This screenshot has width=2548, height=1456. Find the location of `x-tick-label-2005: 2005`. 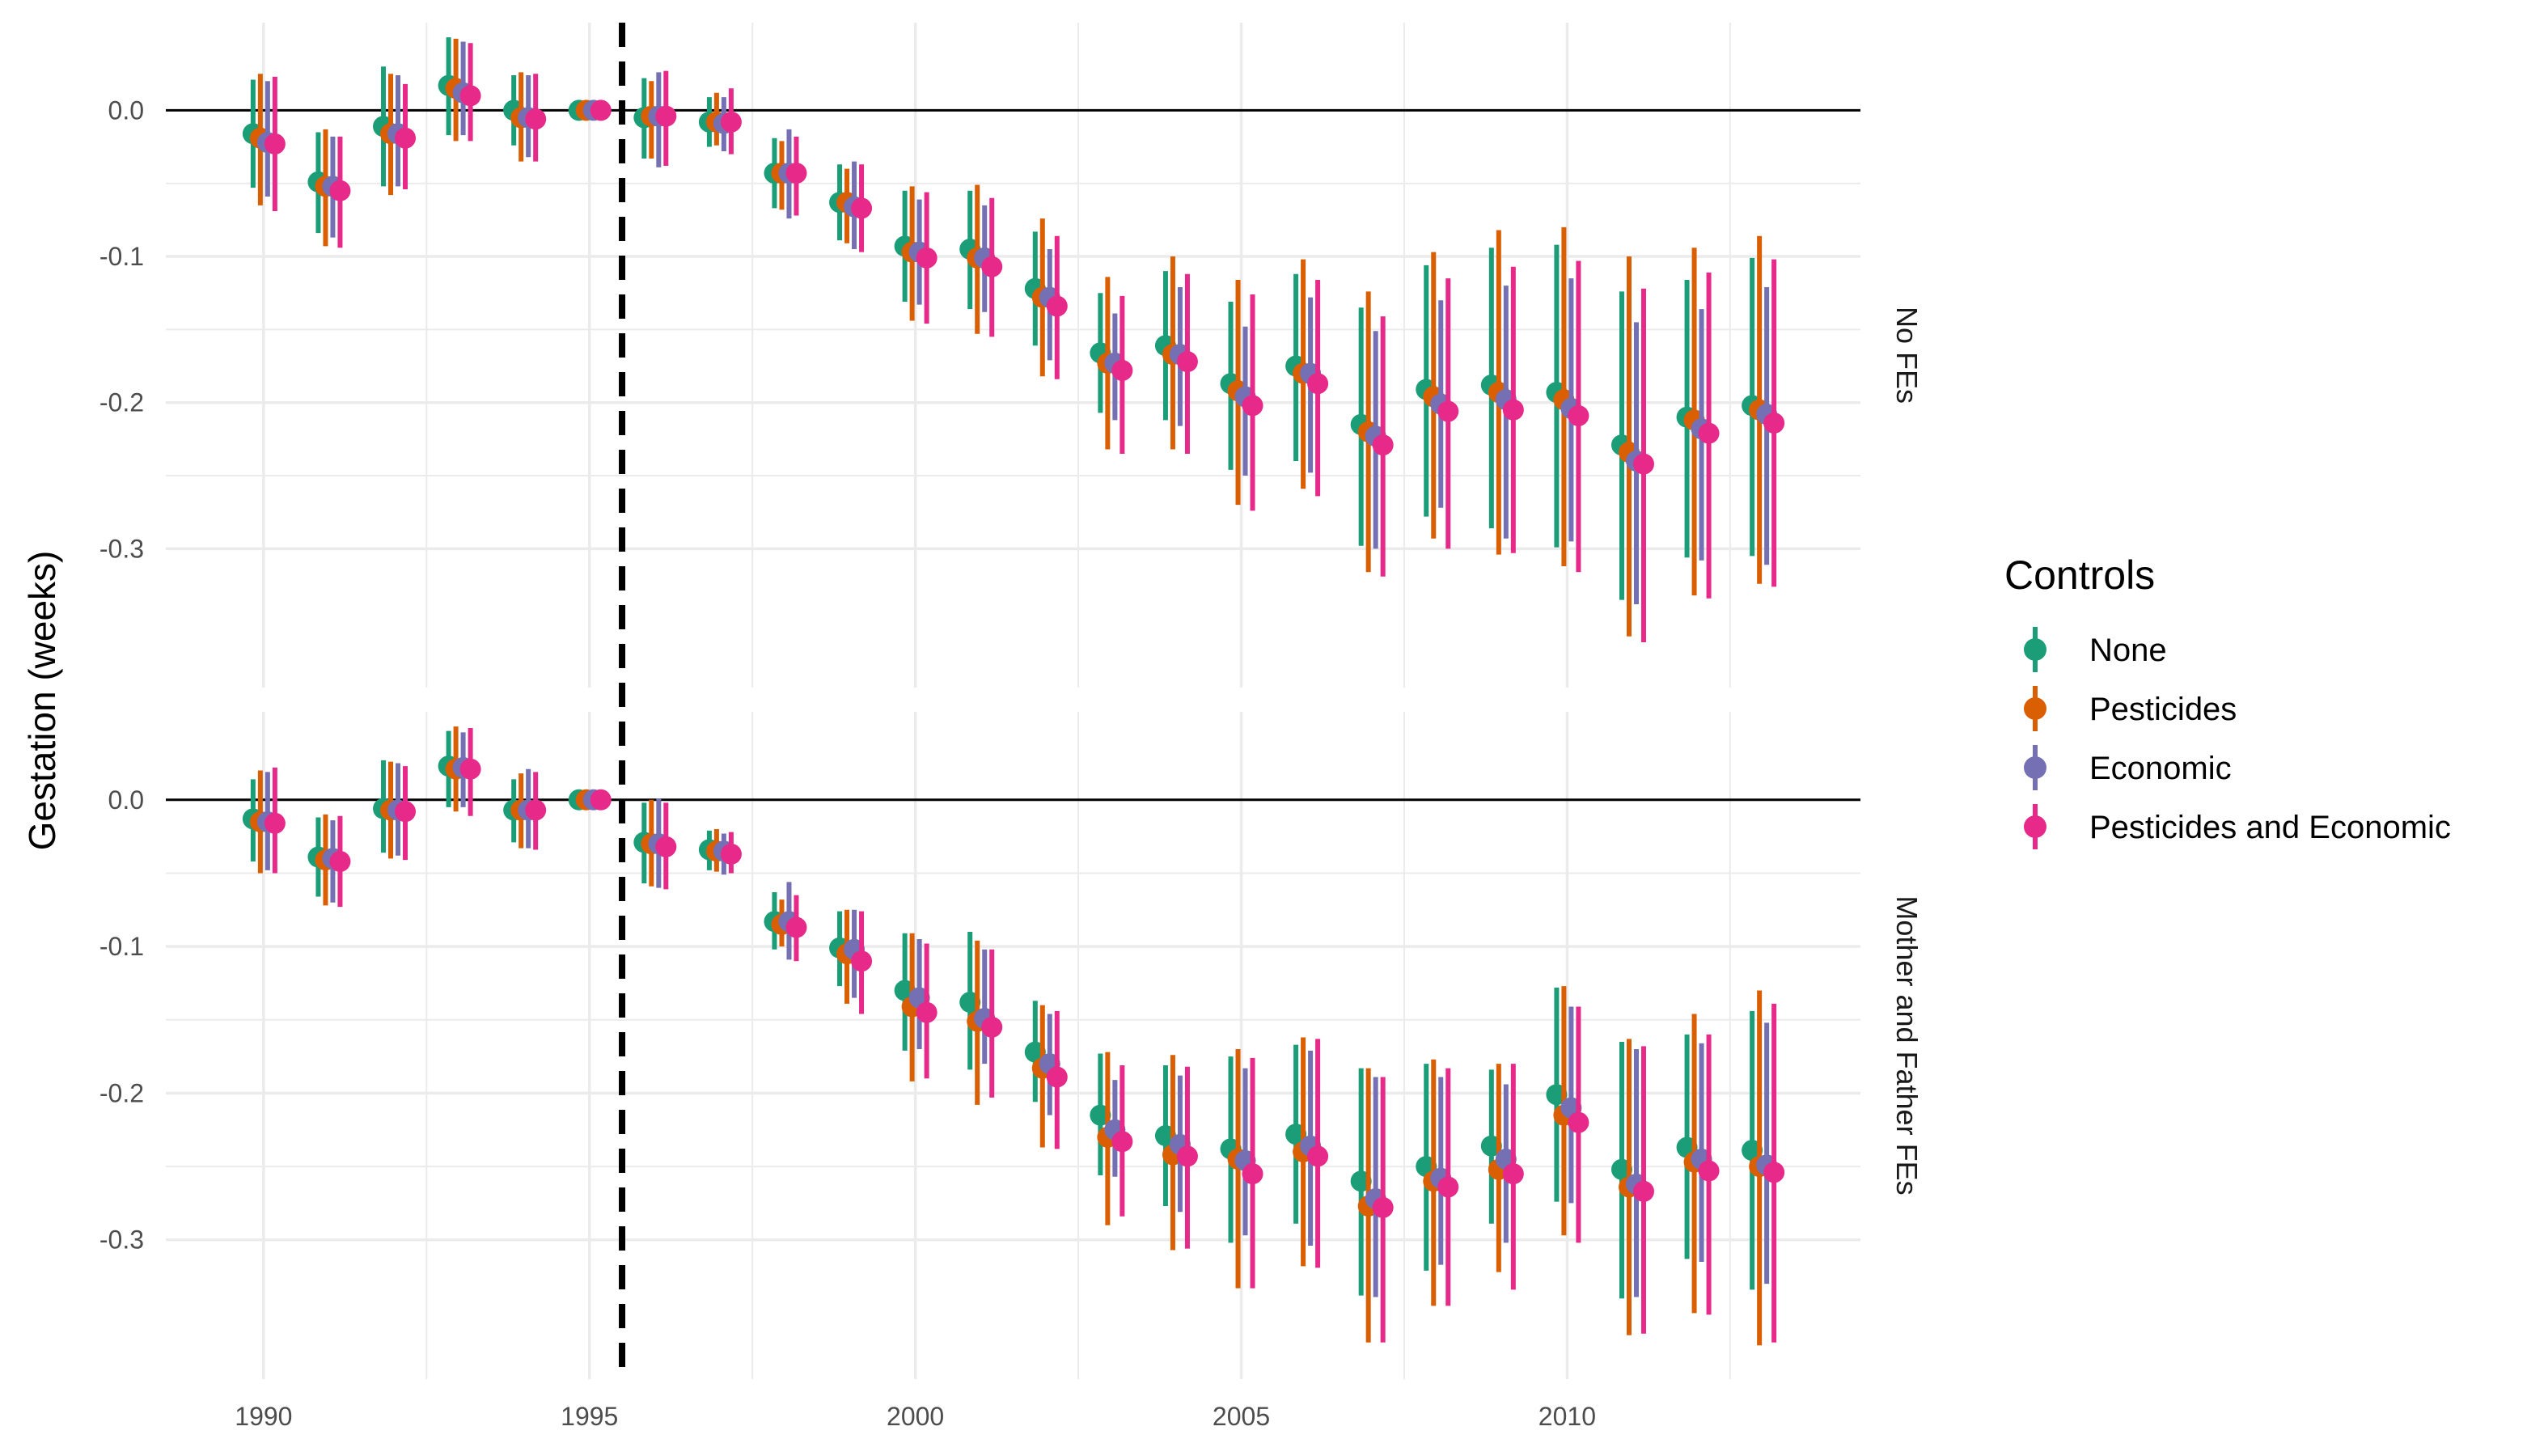

x-tick-label-2005: 2005 is located at coordinates (1241, 1416).